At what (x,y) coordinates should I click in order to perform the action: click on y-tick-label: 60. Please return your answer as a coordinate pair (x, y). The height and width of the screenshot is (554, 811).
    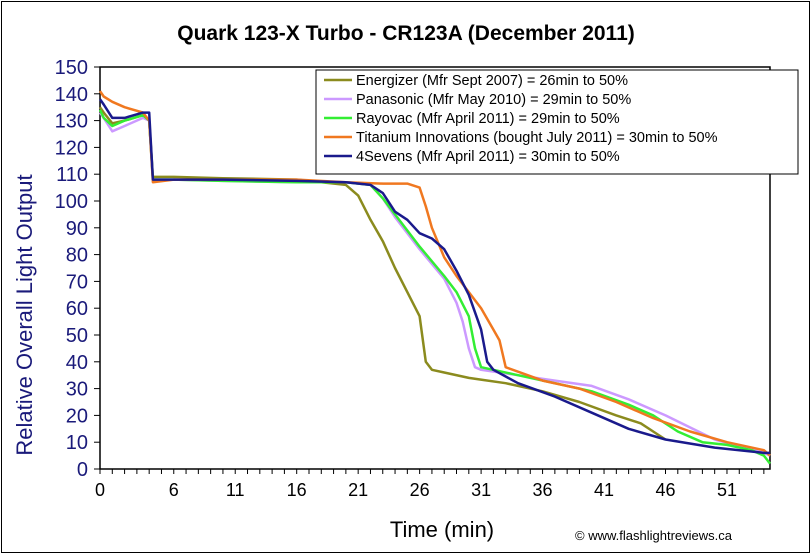
    Looking at the image, I should click on (77, 309).